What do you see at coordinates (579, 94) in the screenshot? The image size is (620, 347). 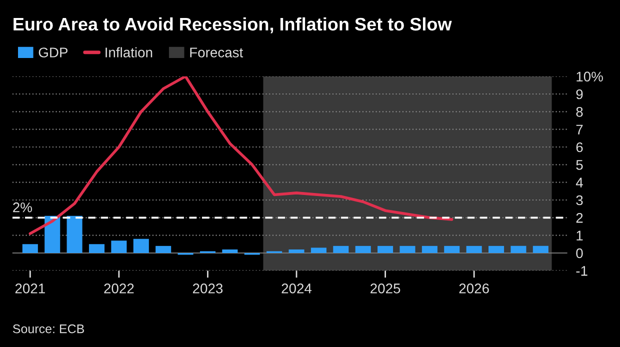 I see `y-tick-label: 9` at bounding box center [579, 94].